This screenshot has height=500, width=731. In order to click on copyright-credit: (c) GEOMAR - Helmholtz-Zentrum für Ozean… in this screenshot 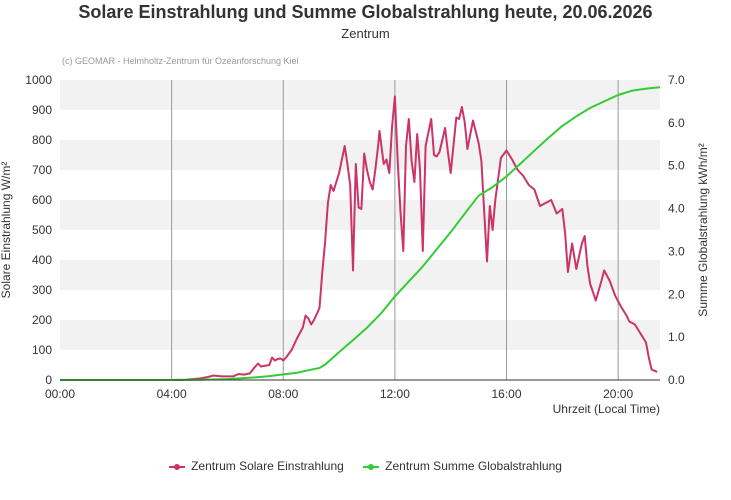, I will do `click(180, 61)`.